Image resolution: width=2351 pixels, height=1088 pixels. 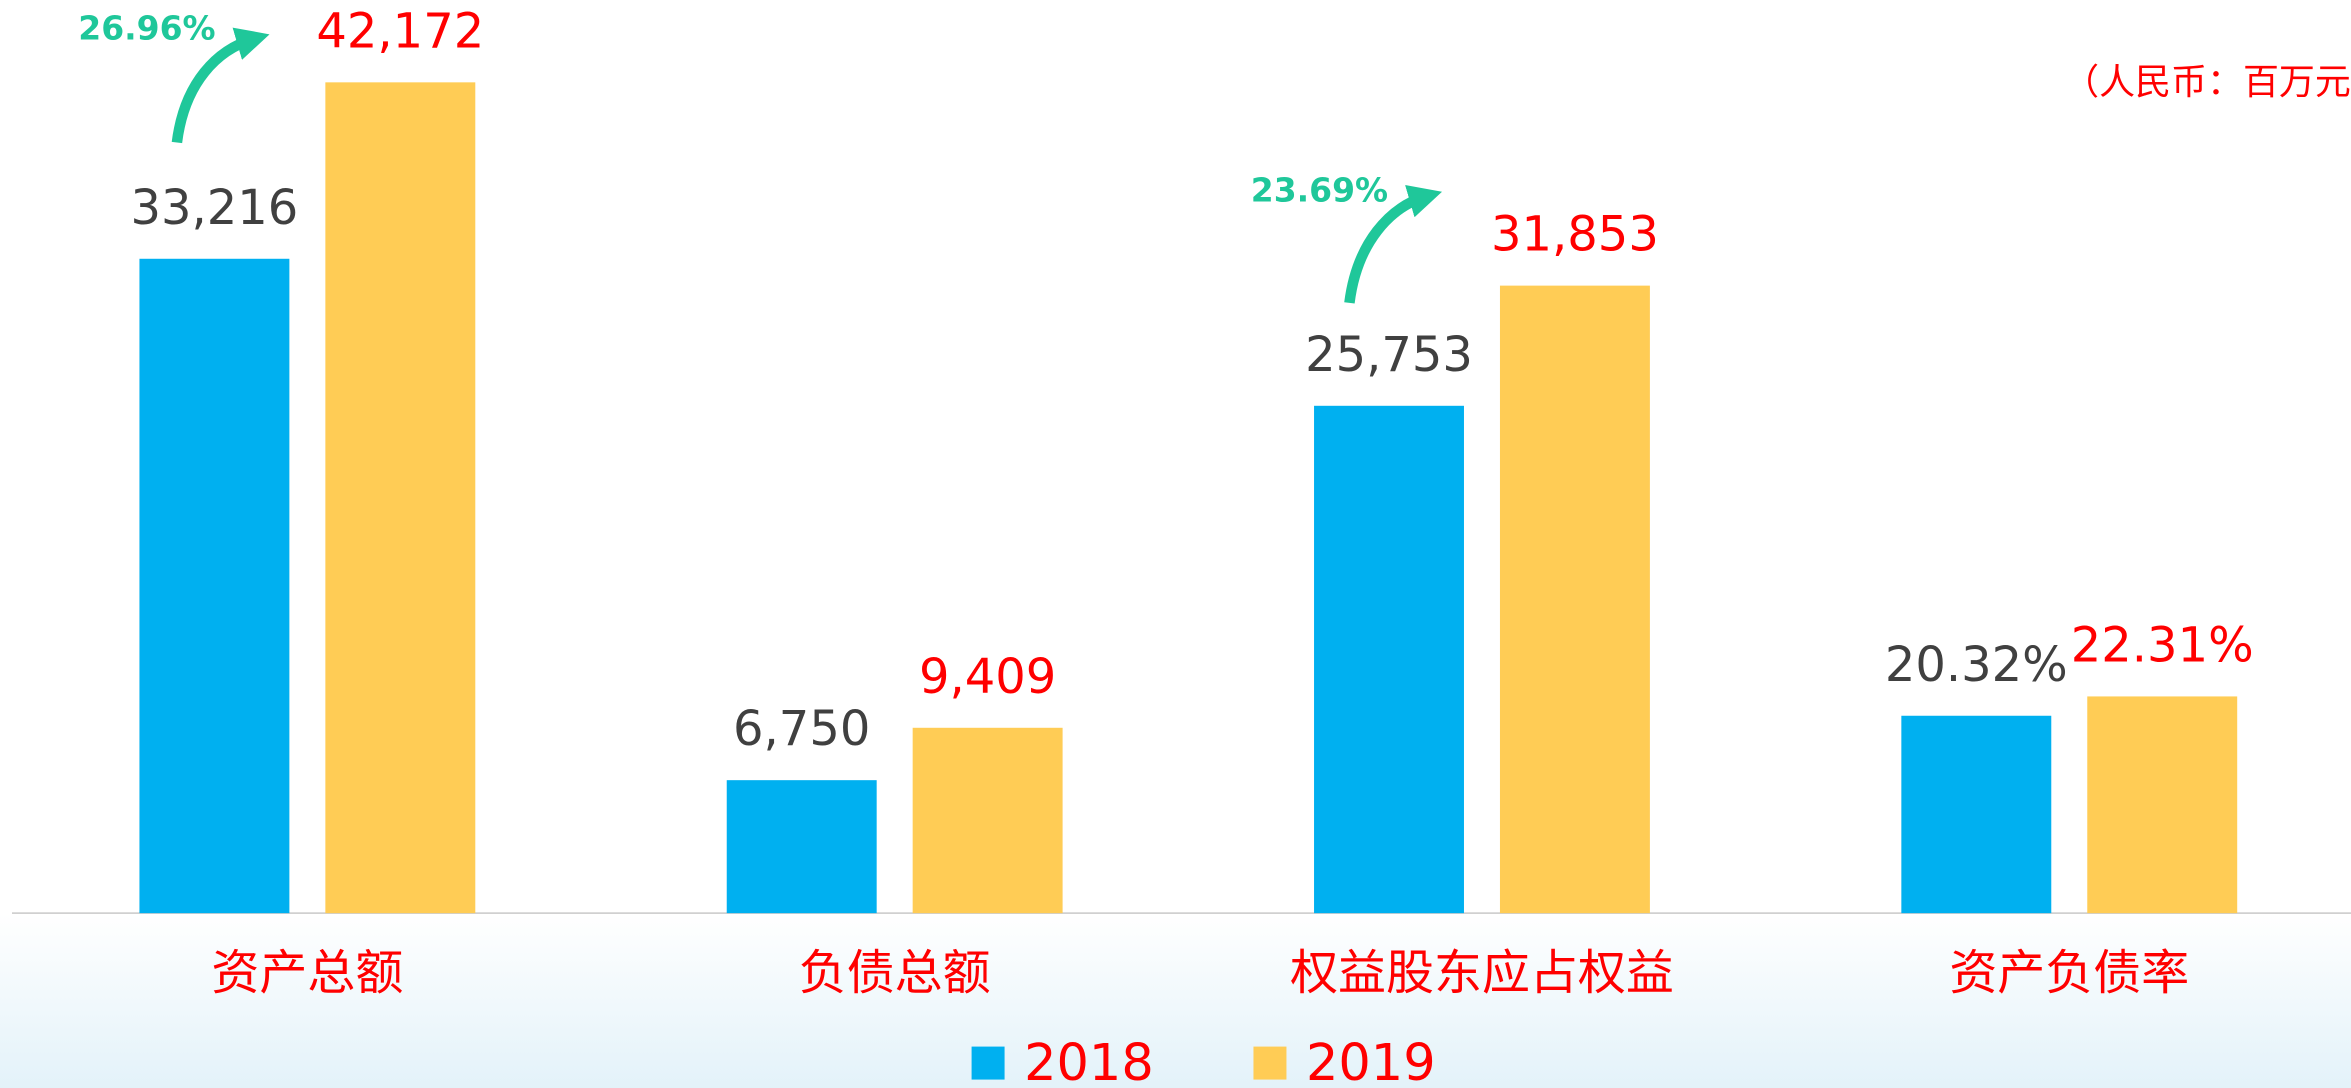 I want to click on x-tick-label: 负债总额, so click(x=895, y=973).